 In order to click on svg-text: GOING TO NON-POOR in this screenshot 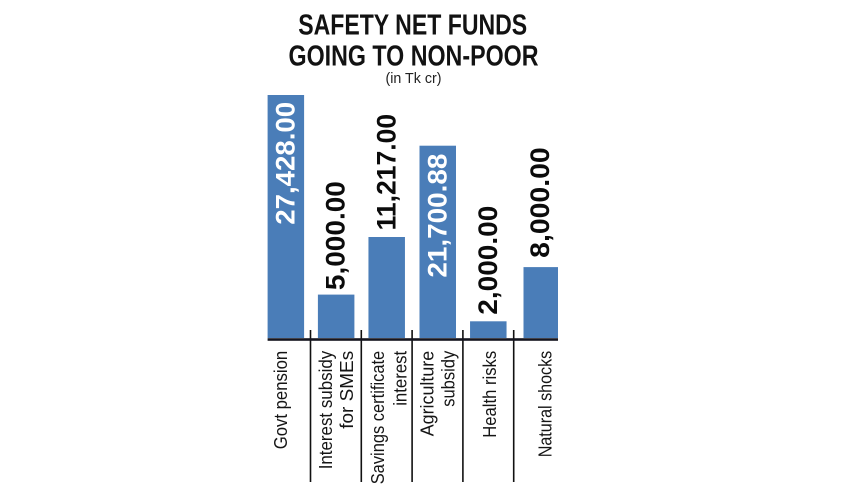, I will do `click(414, 57)`.